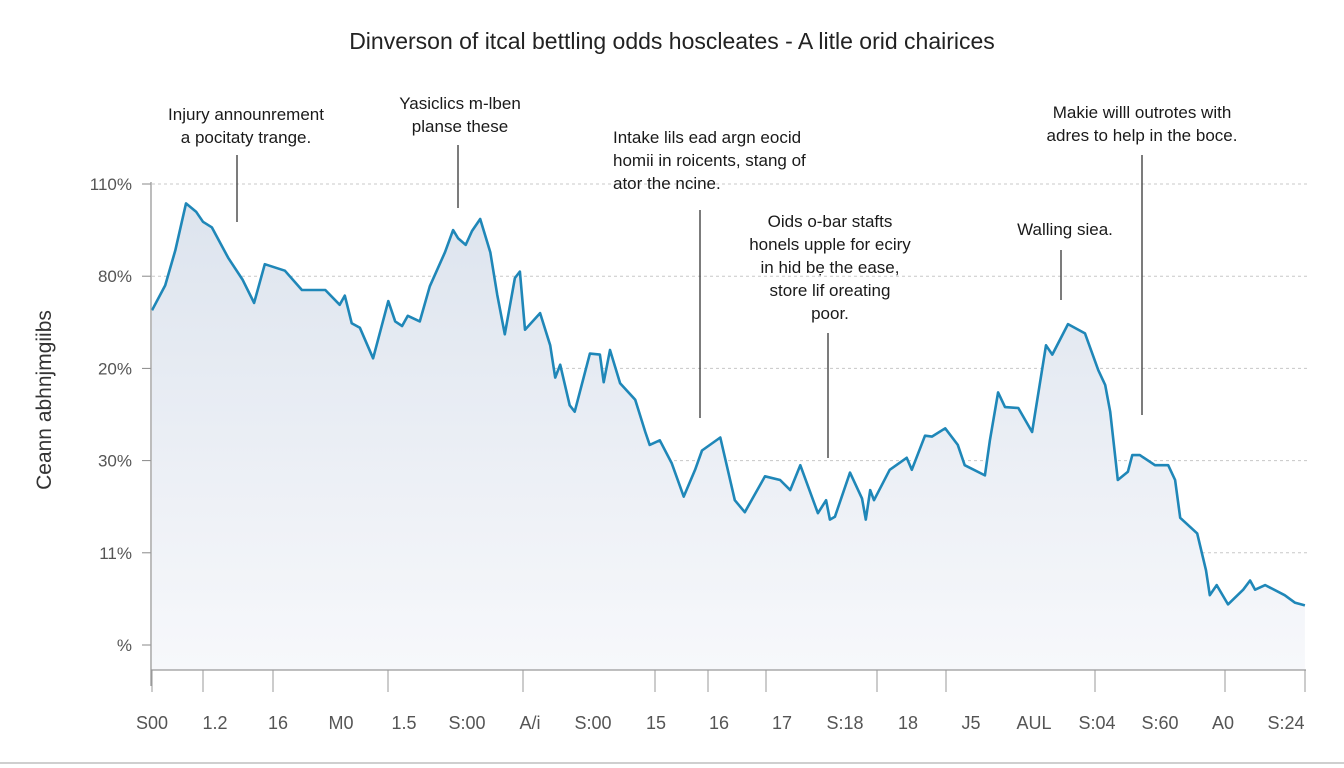 The height and width of the screenshot is (768, 1344). I want to click on y-tick-label: 110%, so click(111, 184).